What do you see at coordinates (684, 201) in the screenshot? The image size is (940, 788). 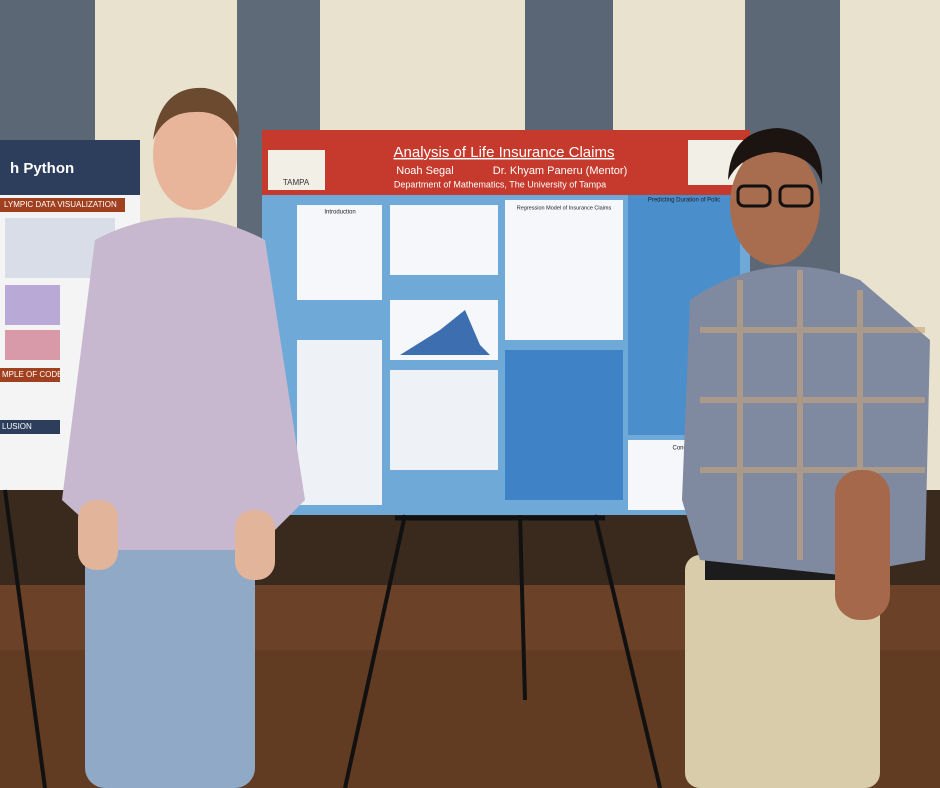 I see `section-heading: Predicting Duration of Polic` at bounding box center [684, 201].